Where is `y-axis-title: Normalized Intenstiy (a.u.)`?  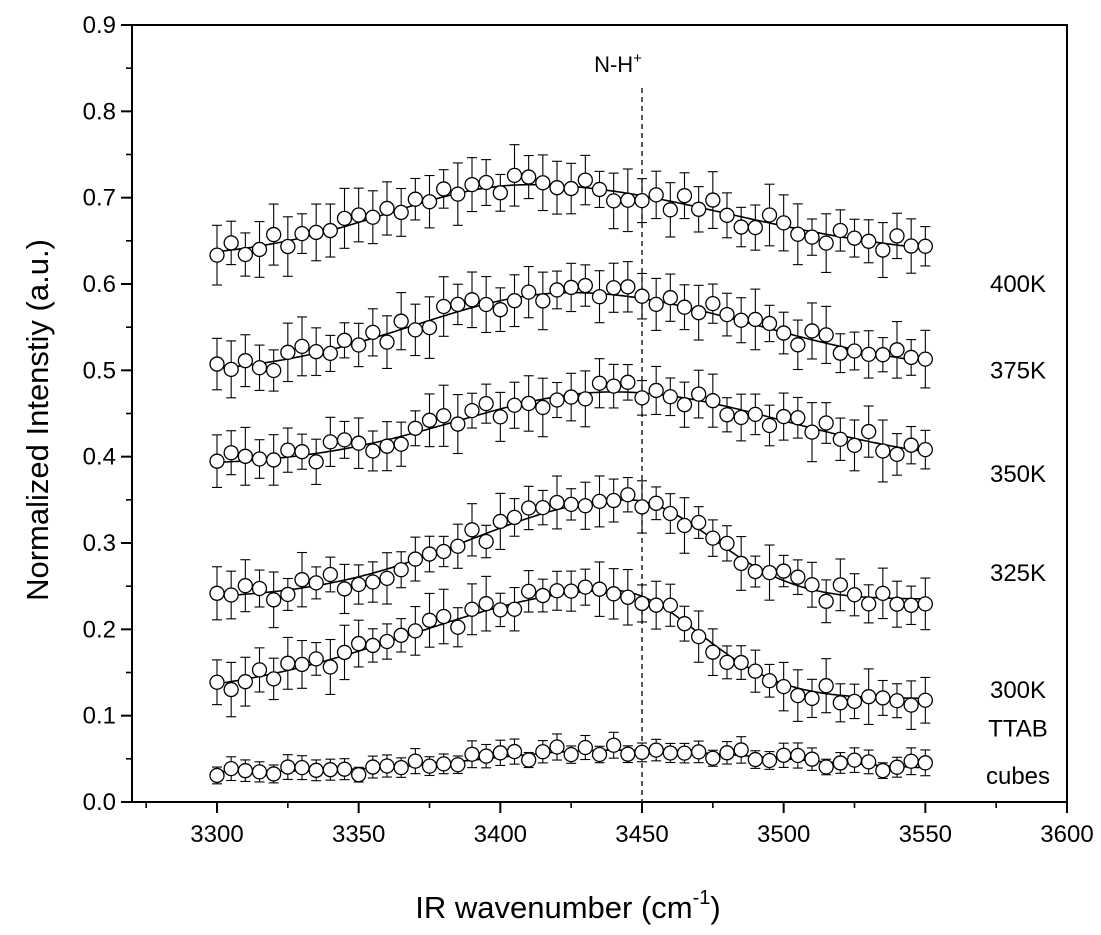 y-axis-title: Normalized Intenstiy (a.u.) is located at coordinates (37, 420).